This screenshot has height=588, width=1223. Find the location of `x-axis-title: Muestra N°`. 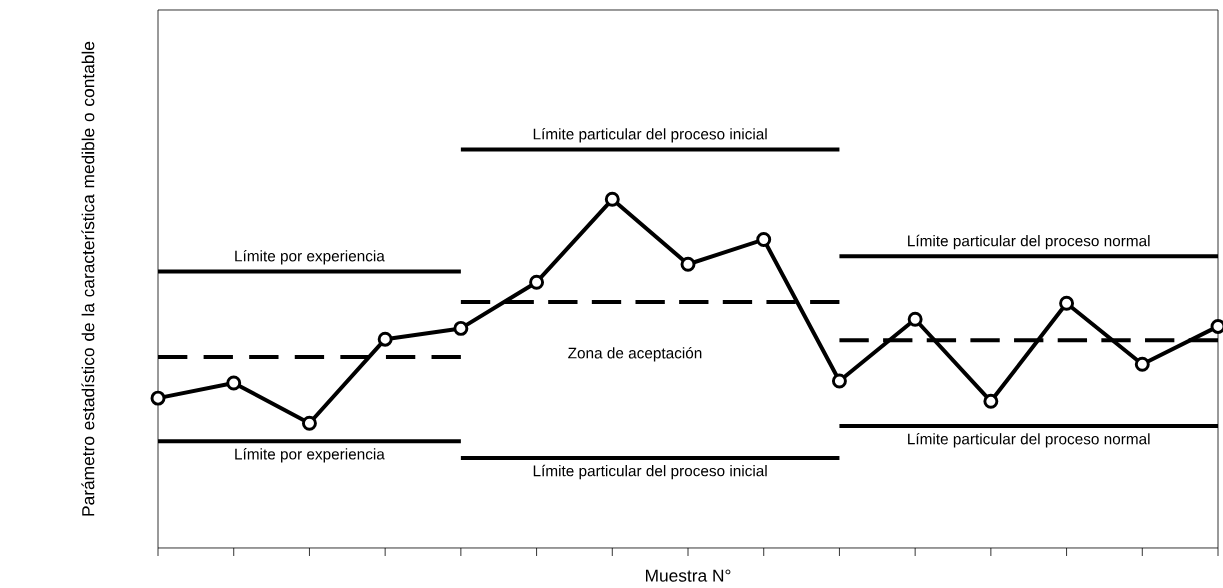

x-axis-title: Muestra N° is located at coordinates (688, 575).